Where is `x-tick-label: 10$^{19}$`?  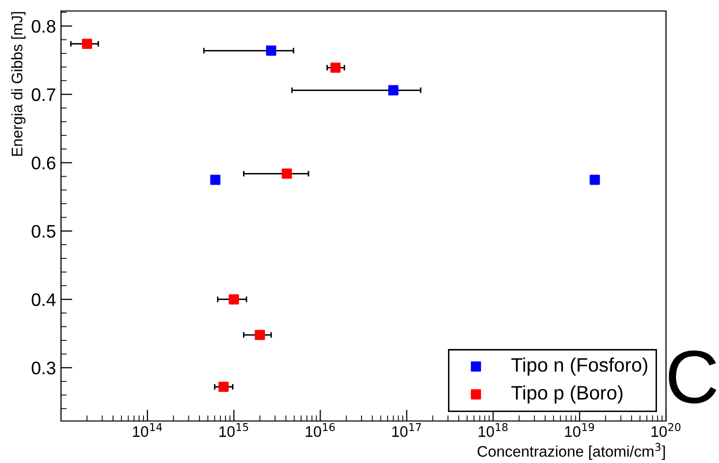
x-tick-label: 10$^{19}$ is located at coordinates (579, 430).